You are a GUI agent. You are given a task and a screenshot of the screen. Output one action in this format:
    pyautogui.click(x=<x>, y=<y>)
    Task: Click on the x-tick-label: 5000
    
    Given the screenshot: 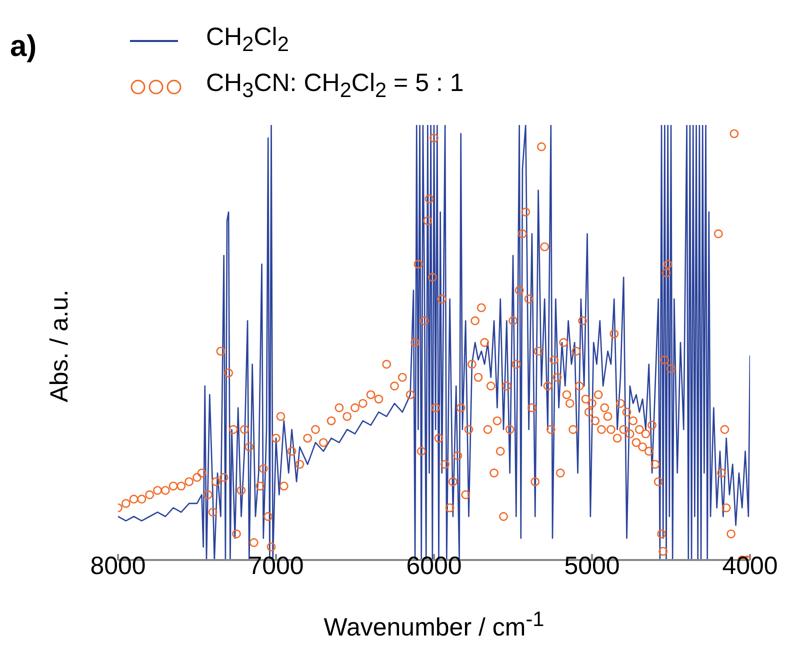 What is the action you would take?
    pyautogui.click(x=592, y=566)
    